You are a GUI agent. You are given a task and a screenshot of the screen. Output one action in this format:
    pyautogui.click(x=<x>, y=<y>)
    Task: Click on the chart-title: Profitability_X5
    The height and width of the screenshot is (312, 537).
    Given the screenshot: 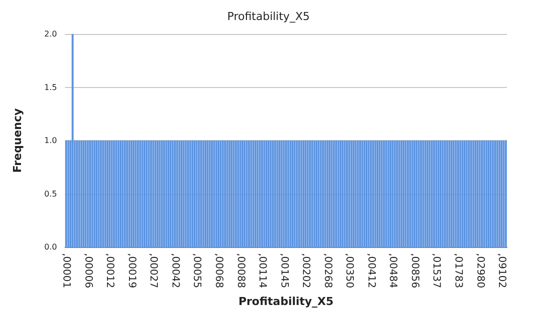 What is the action you would take?
    pyautogui.click(x=268, y=16)
    